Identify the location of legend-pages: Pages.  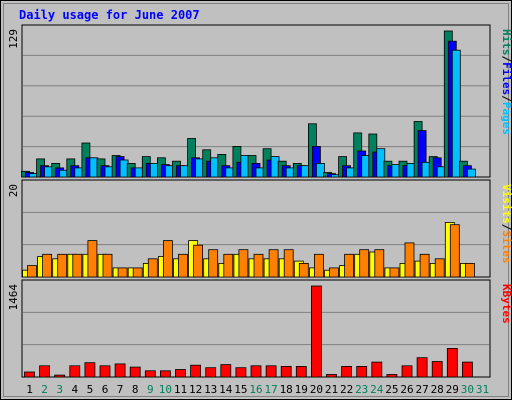
(506, 118).